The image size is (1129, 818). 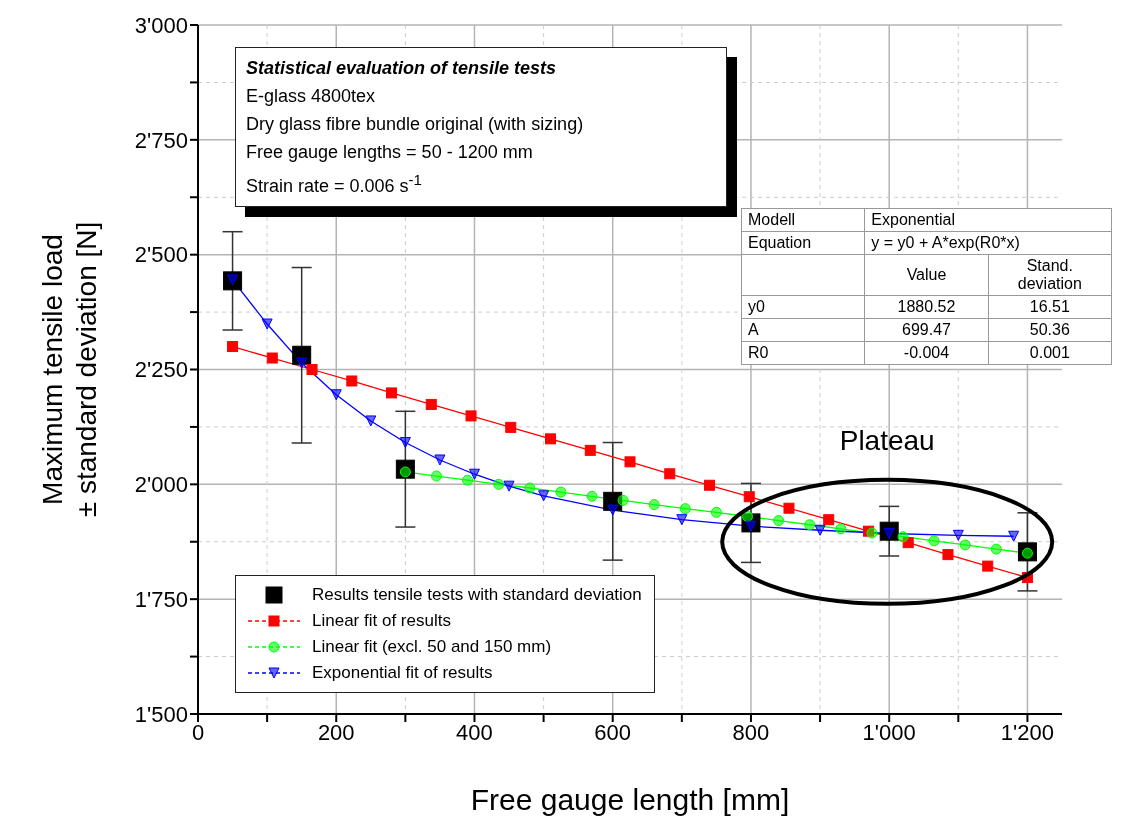 I want to click on annotation: Stand. deviation, so click(x=1050, y=275).